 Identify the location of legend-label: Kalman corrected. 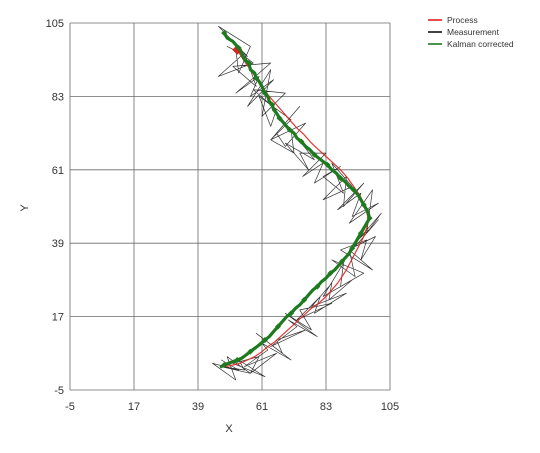
(480, 44).